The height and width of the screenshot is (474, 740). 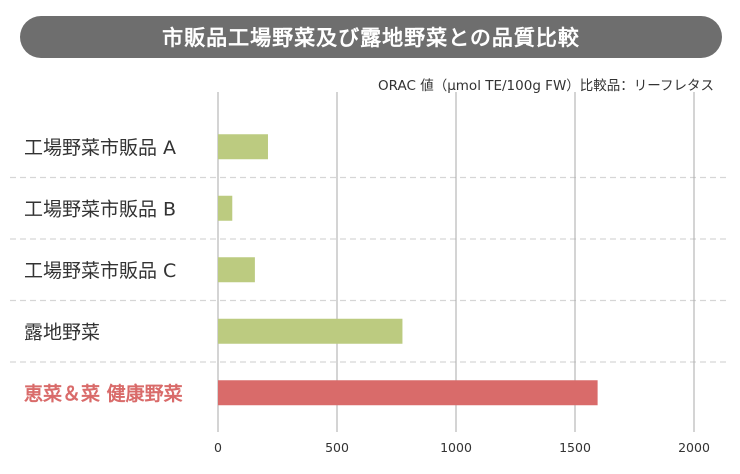 What do you see at coordinates (371, 37) in the screenshot?
I see `chart-title: 市販品工場野菜及び露地野菜との品質比較` at bounding box center [371, 37].